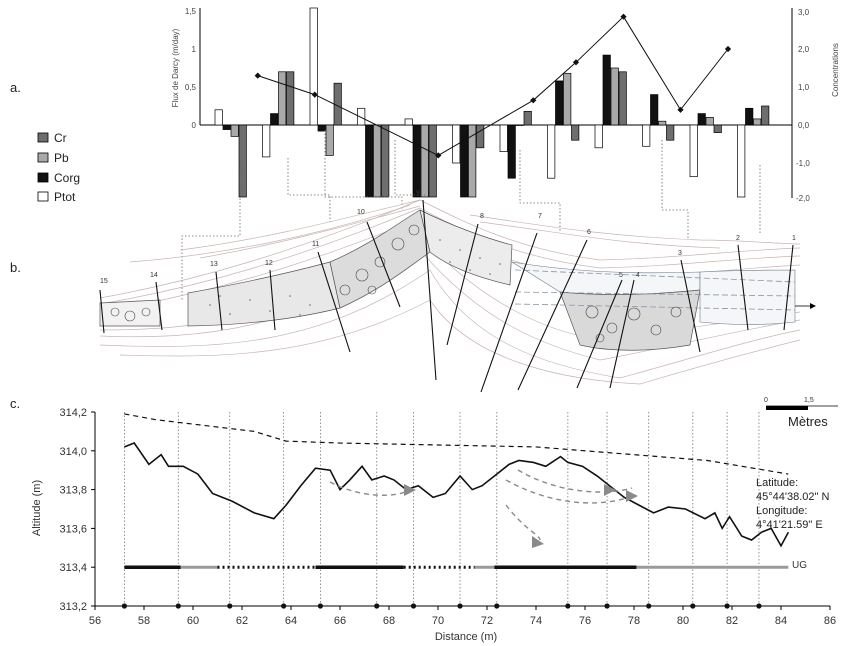 This screenshot has height=646, width=852. What do you see at coordinates (191, 87) in the screenshot?
I see `panel-a-ytick-0-5: 0,5` at bounding box center [191, 87].